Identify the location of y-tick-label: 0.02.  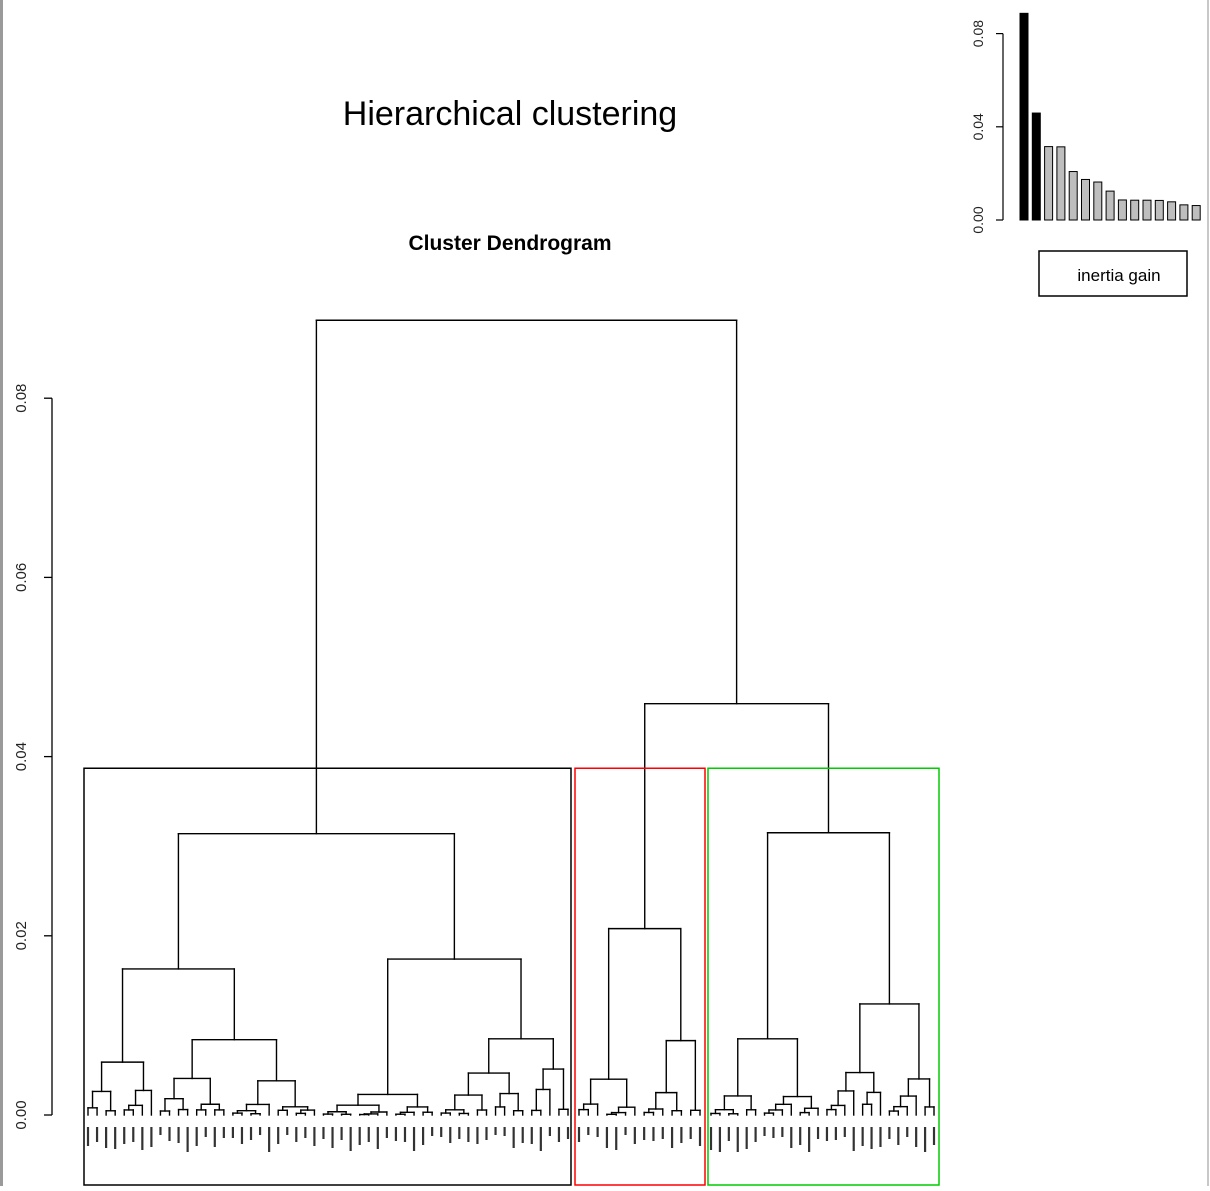
(21, 935).